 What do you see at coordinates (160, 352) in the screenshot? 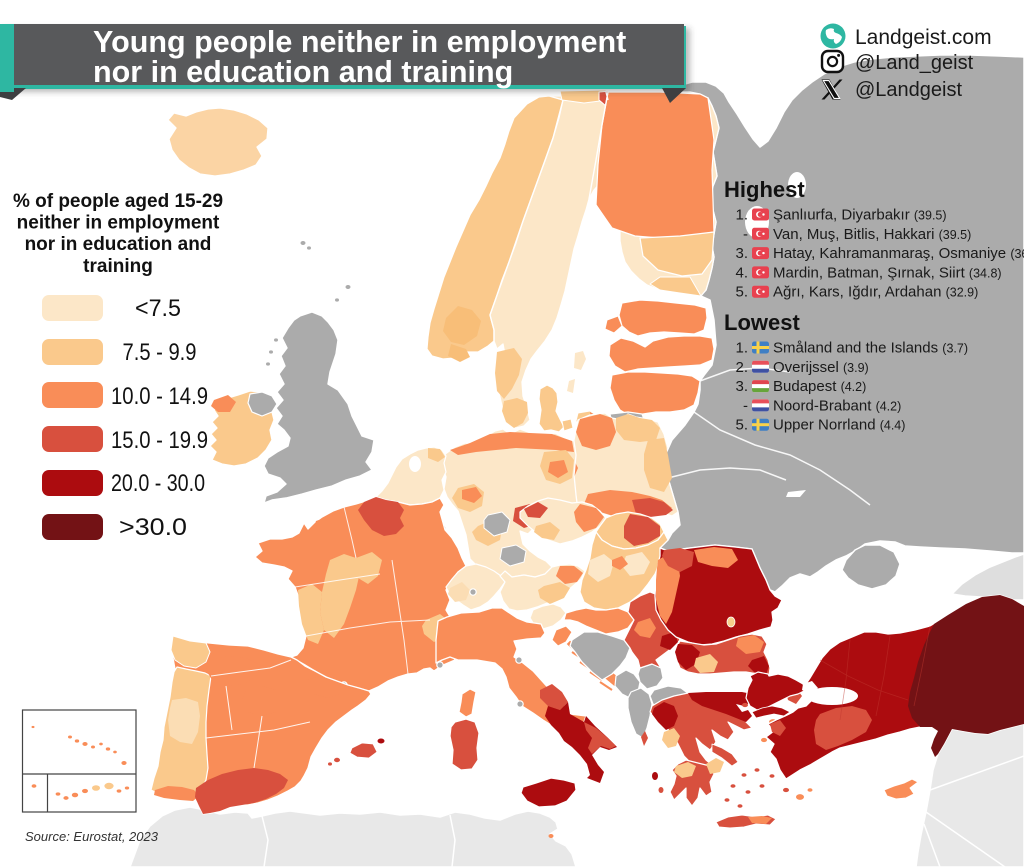
I see `svg-text: 7.5 - 9.9` at bounding box center [160, 352].